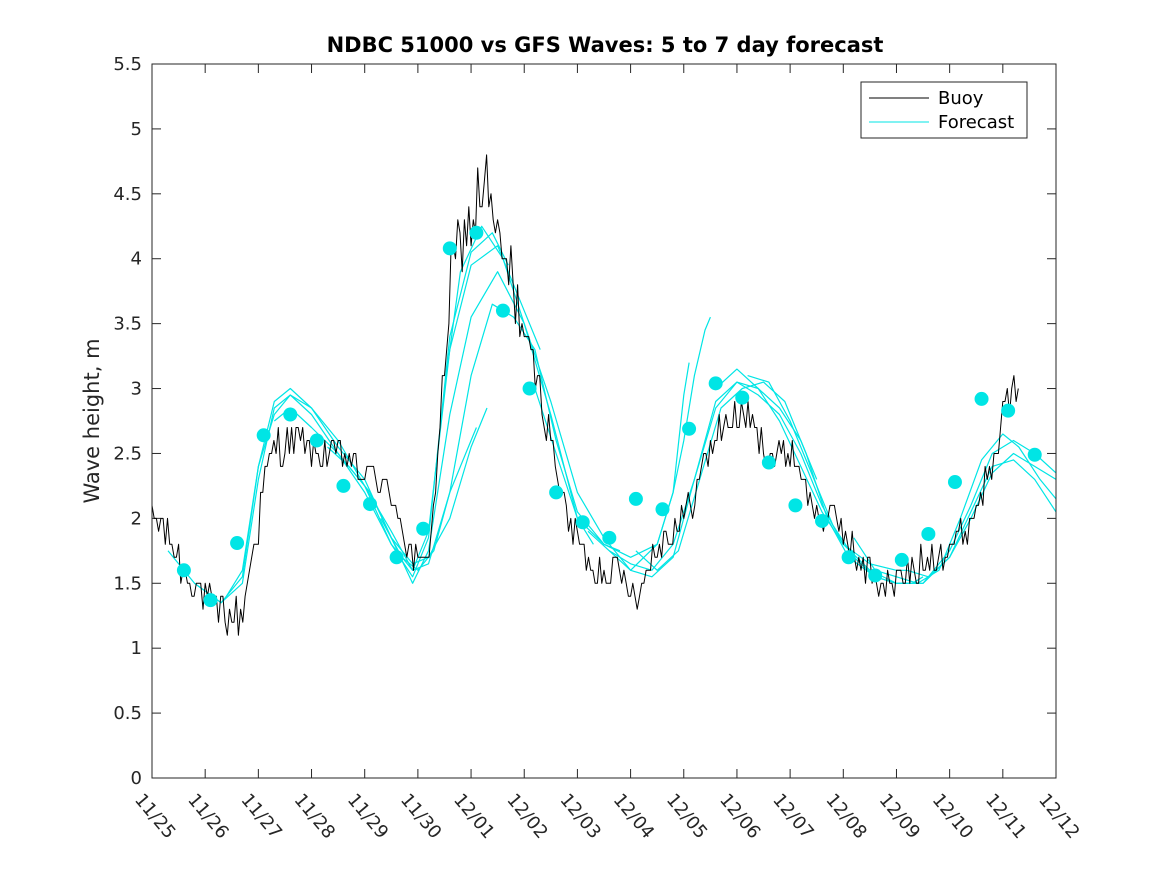 The image size is (1167, 875). What do you see at coordinates (127, 713) in the screenshot?
I see `y-tick-label: 0.5` at bounding box center [127, 713].